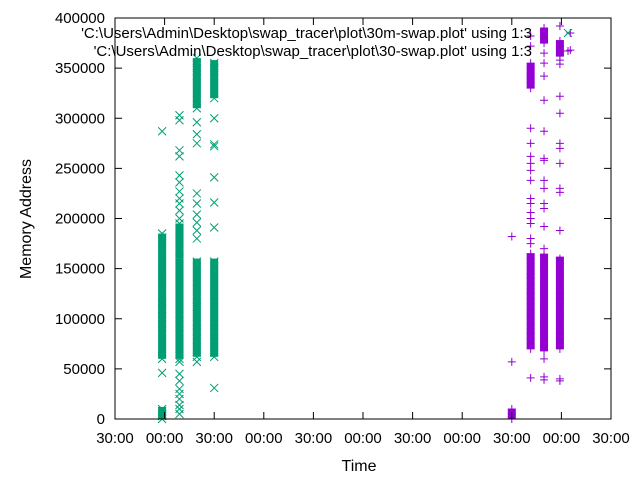 This screenshot has width=640, height=480. Describe the element at coordinates (80, 118) in the screenshot. I see `y-tick-label: 300000` at that location.